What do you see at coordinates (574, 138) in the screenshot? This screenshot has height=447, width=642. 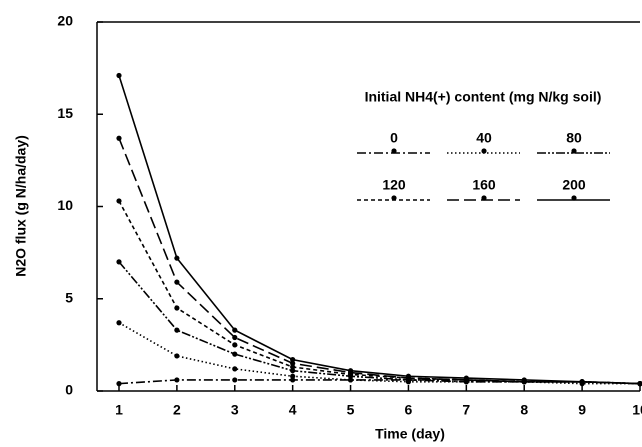 I see `legend-label: 80` at bounding box center [574, 138].